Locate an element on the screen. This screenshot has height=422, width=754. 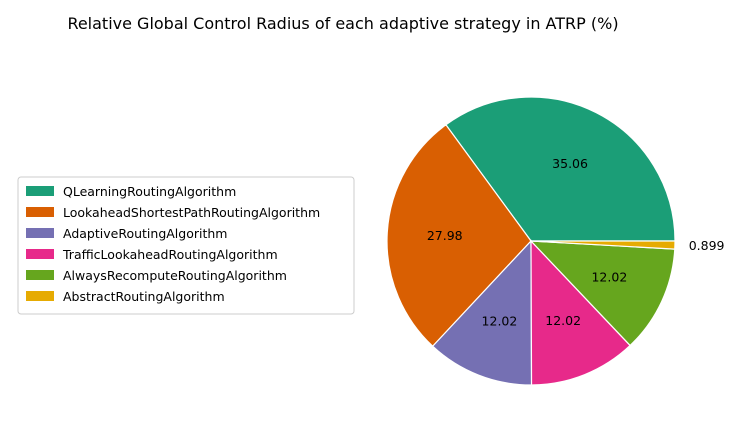
legend-label-4: AlwaysRecomputeRoutingAlgorithm is located at coordinates (175, 275).